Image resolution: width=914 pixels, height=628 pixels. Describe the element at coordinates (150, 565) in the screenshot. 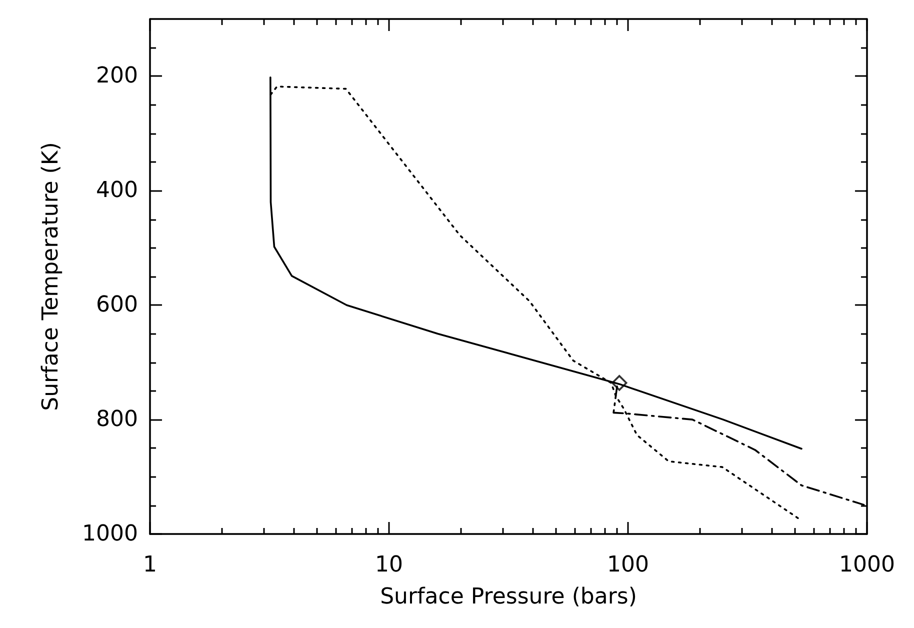

I see `x-tick-label: 1` at that location.